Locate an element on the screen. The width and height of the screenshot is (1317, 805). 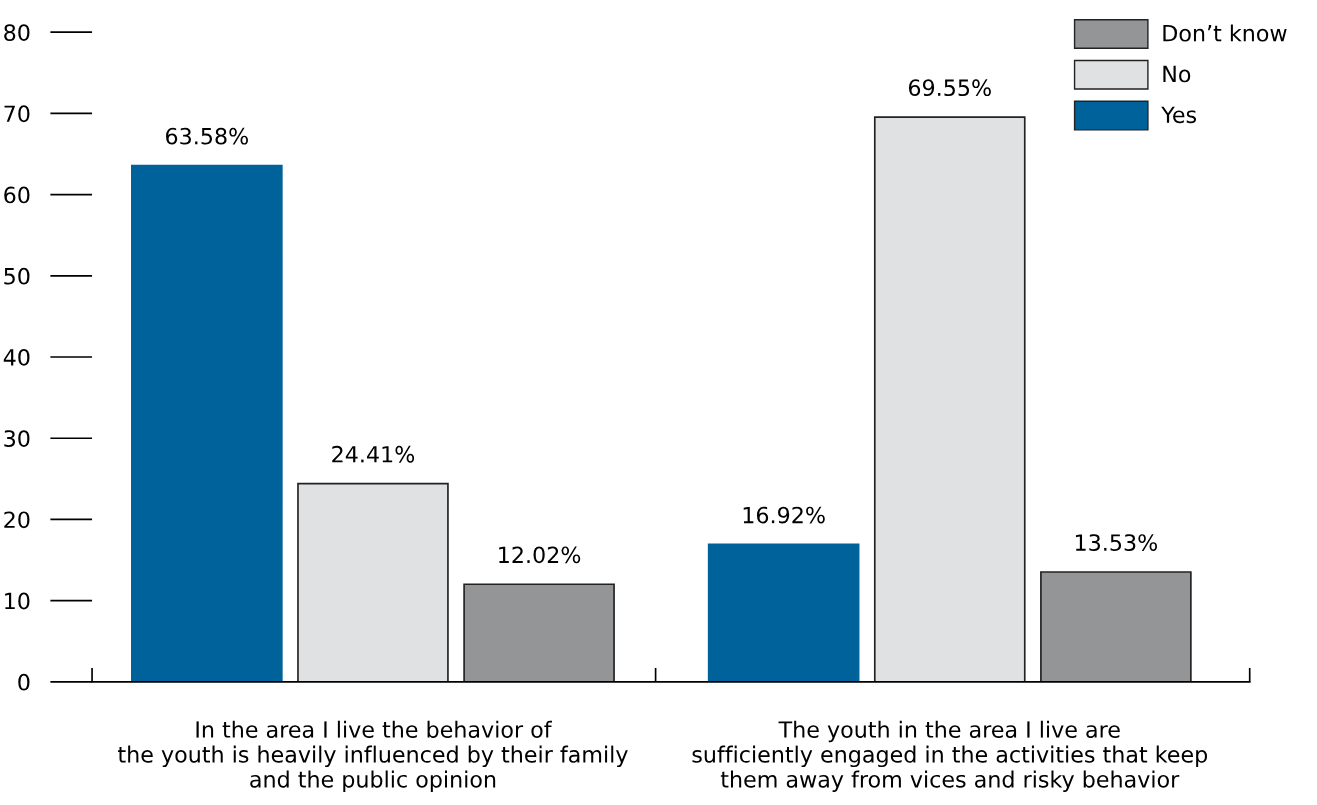
data-label: 69.55% is located at coordinates (949, 88).